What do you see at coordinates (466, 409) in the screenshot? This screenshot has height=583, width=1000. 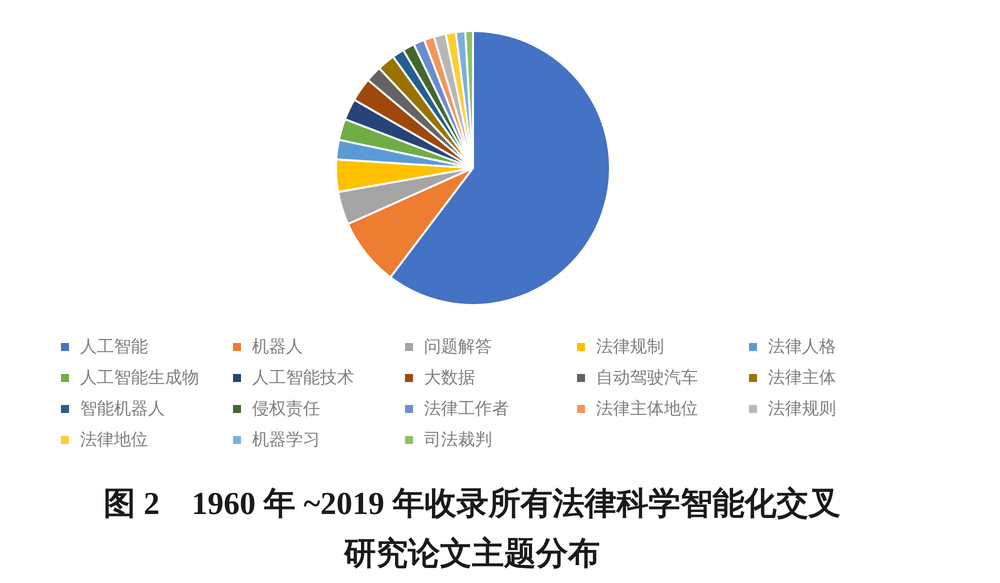 I see `legend-label: 法律工作者` at bounding box center [466, 409].